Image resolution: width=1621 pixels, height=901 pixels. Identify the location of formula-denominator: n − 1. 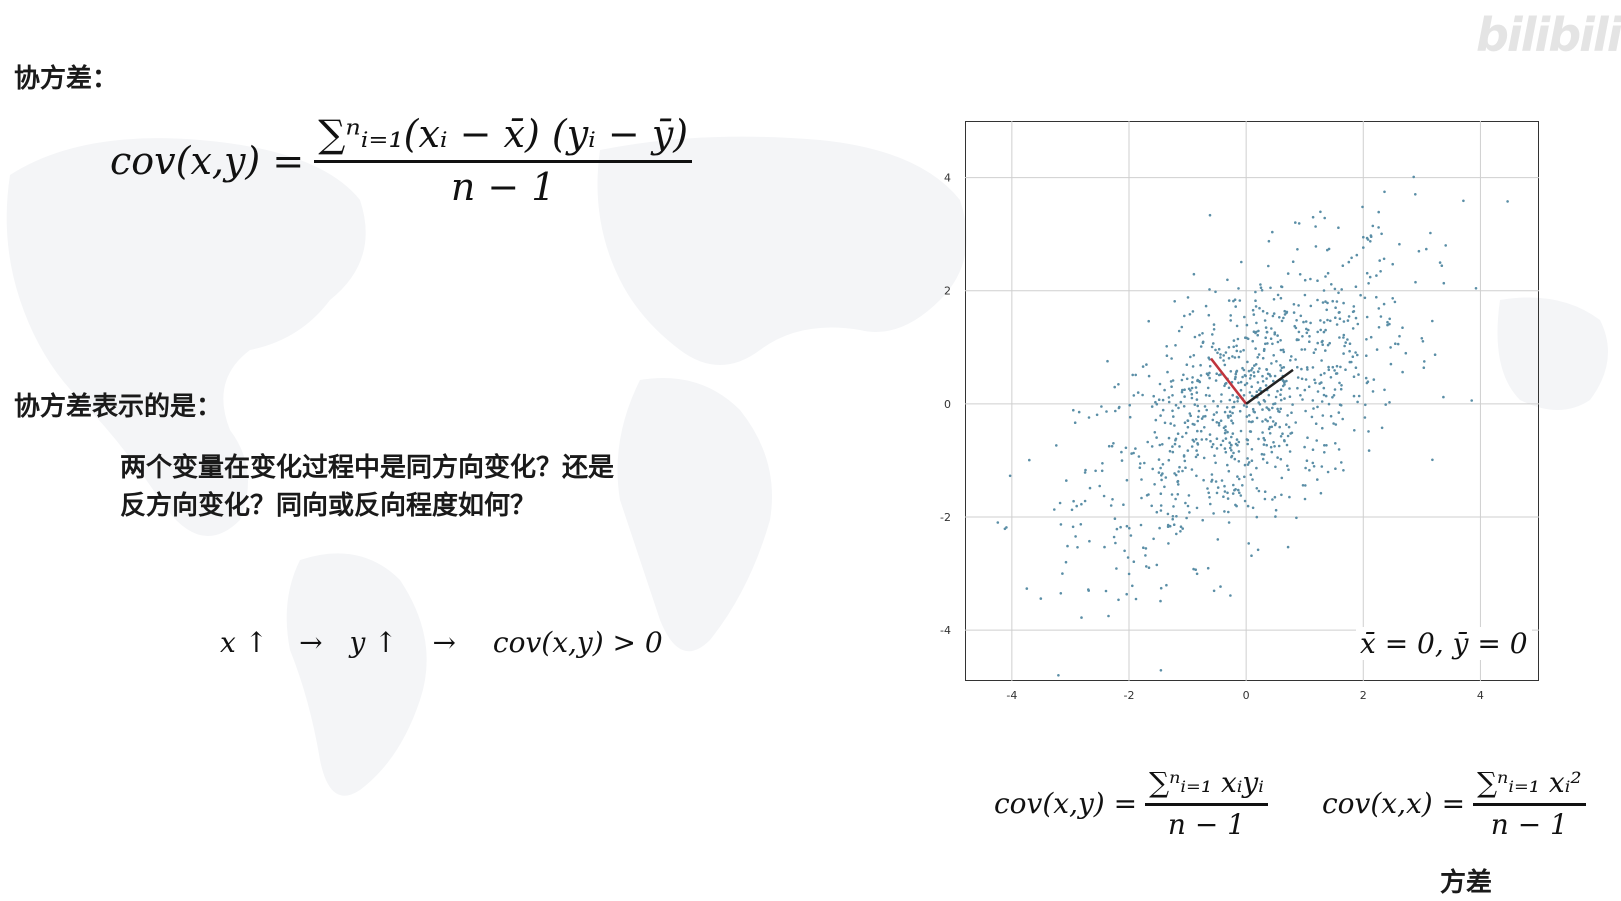
(1206, 824).